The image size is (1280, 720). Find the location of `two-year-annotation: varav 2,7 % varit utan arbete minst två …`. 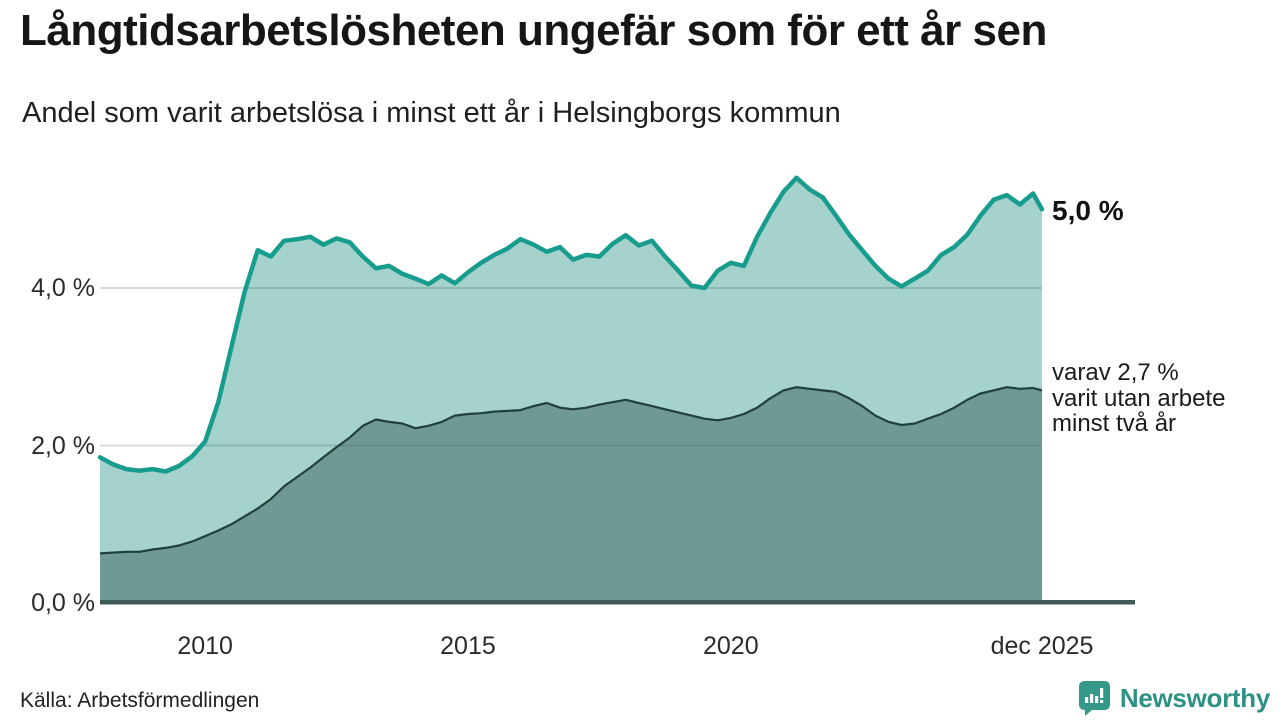

two-year-annotation: varav 2,7 % varit utan arbete minst två … is located at coordinates (1139, 398).